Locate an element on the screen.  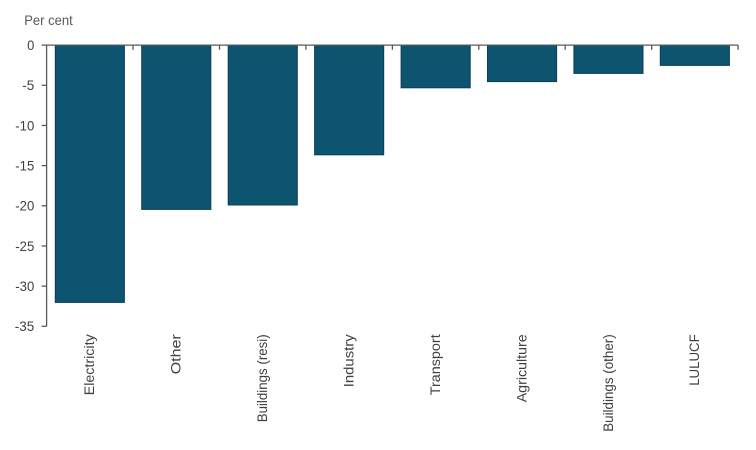
svg-text: Buildings (resi) is located at coordinates (262, 378).